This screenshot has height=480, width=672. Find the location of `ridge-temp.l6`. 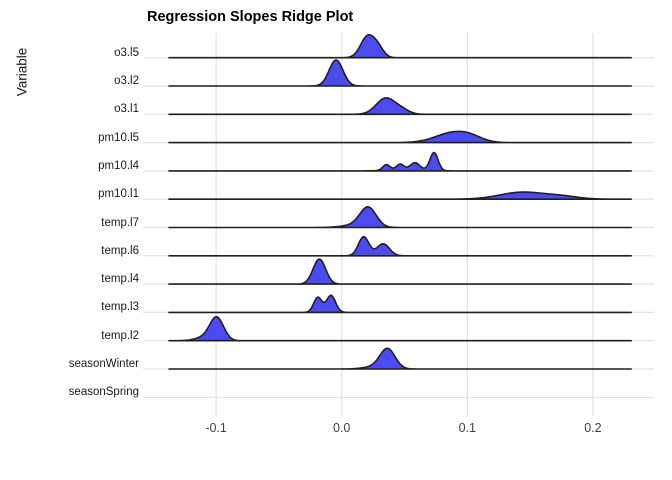

ridge-temp.l6 is located at coordinates (400, 246).